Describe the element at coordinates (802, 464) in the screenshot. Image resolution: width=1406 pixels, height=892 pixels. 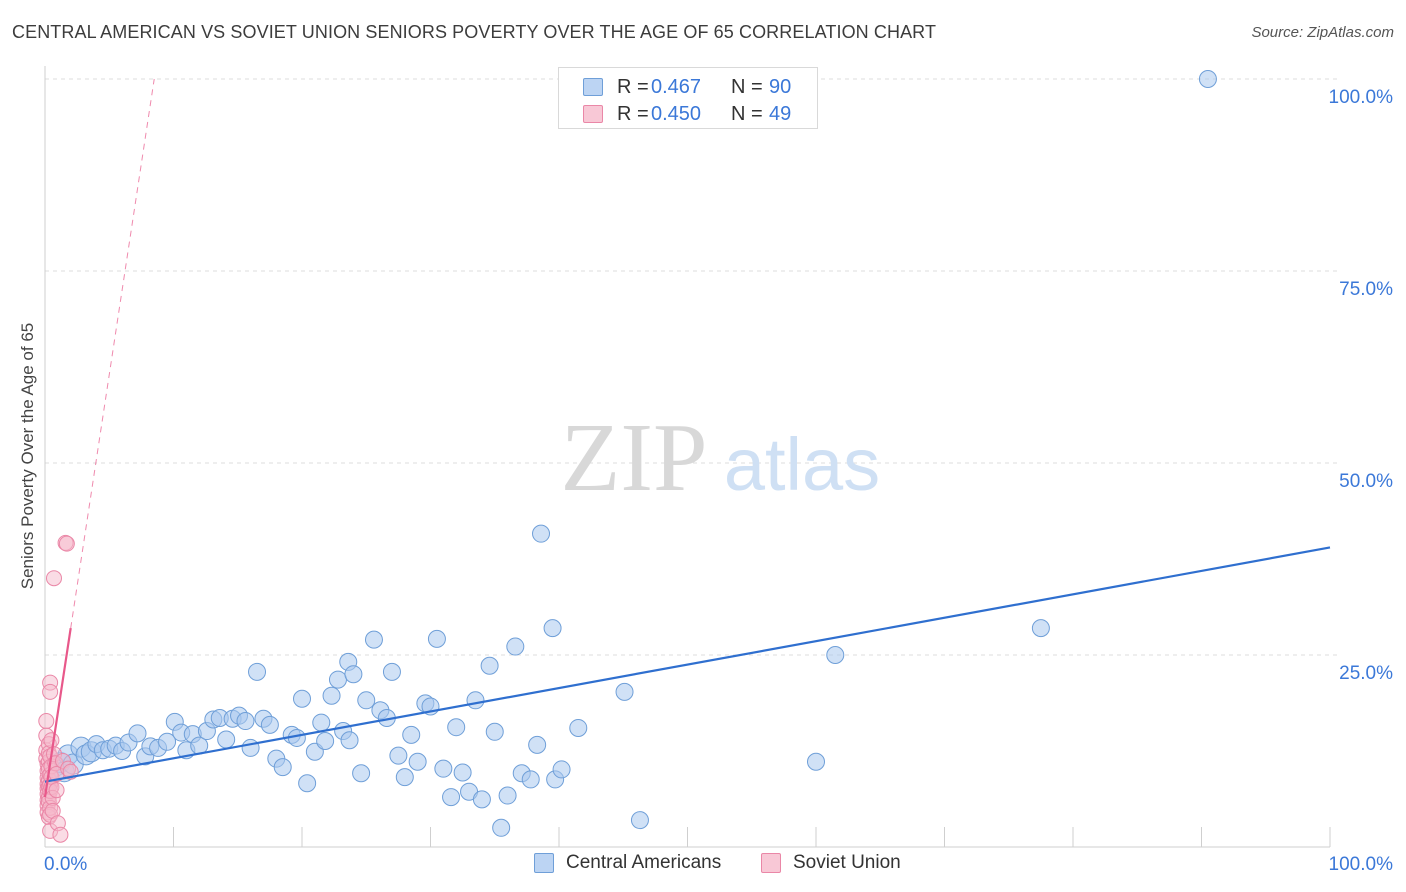
I see `watermark-atlas: atlas` at that location.